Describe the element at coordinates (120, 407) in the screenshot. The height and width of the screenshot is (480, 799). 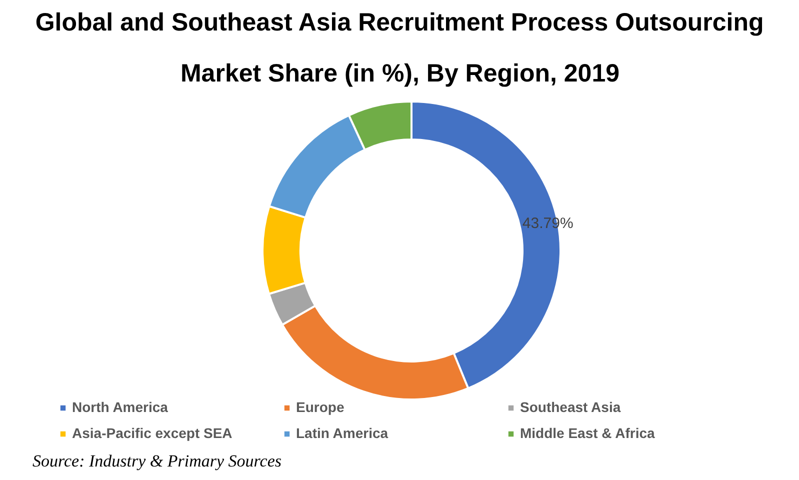
I see `legend-label: North America` at that location.